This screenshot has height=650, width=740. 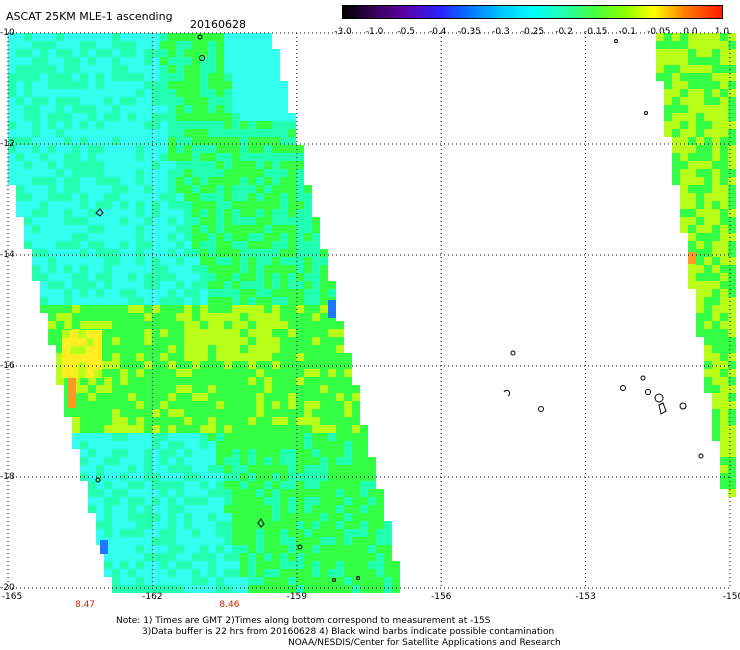 What do you see at coordinates (297, 597) in the screenshot?
I see `longitude-label: -159` at bounding box center [297, 597].